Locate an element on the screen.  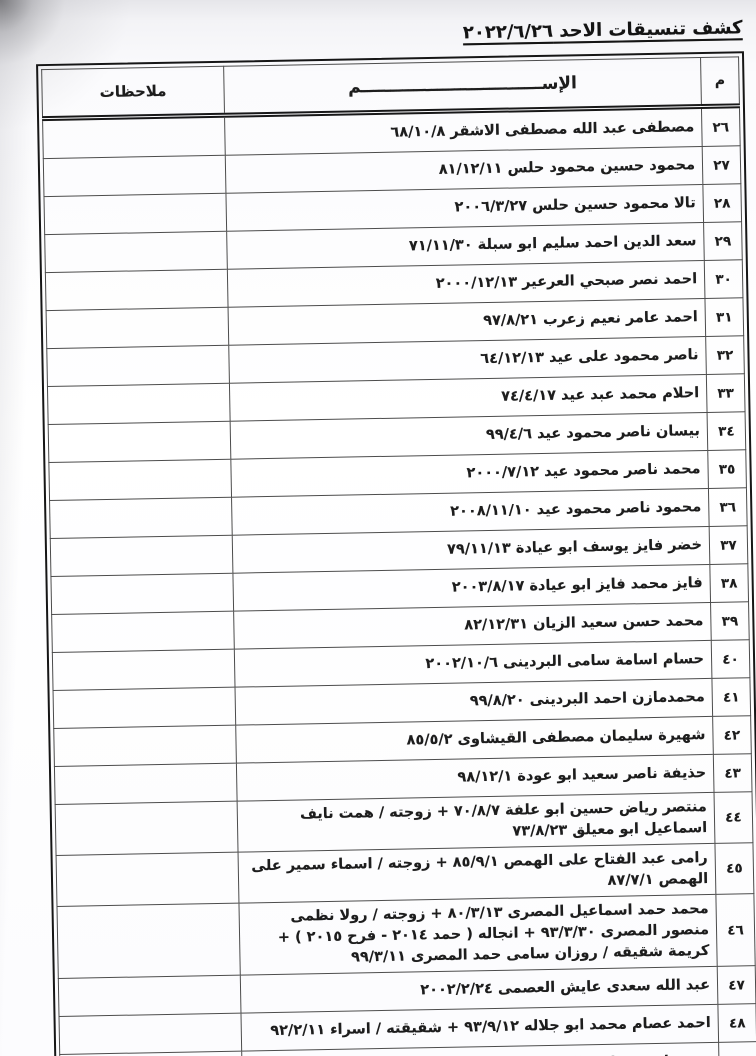
row-number-cell: ٤٧ is located at coordinates (736, 985).